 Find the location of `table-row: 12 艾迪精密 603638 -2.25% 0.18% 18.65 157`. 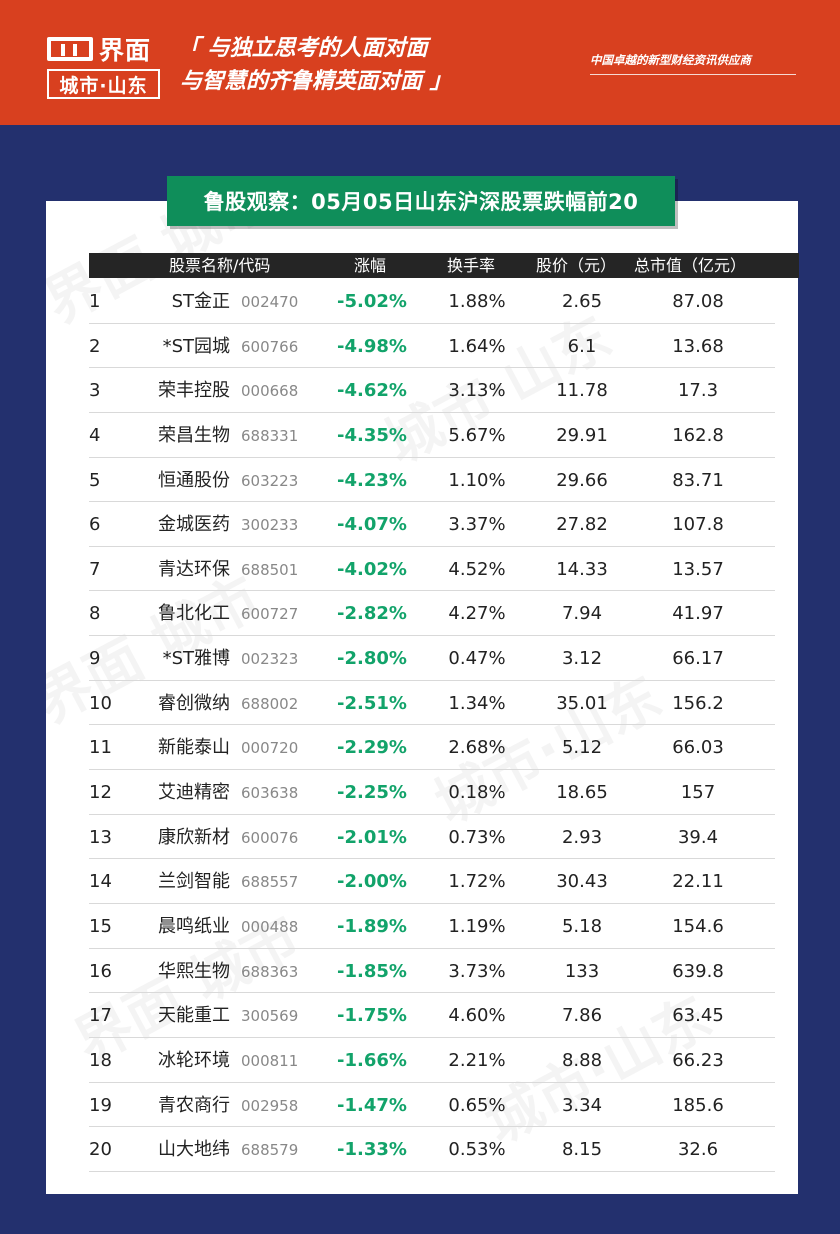

table-row: 12 艾迪精密 603638 -2.25% 0.18% 18.65 157 is located at coordinates (420, 792).